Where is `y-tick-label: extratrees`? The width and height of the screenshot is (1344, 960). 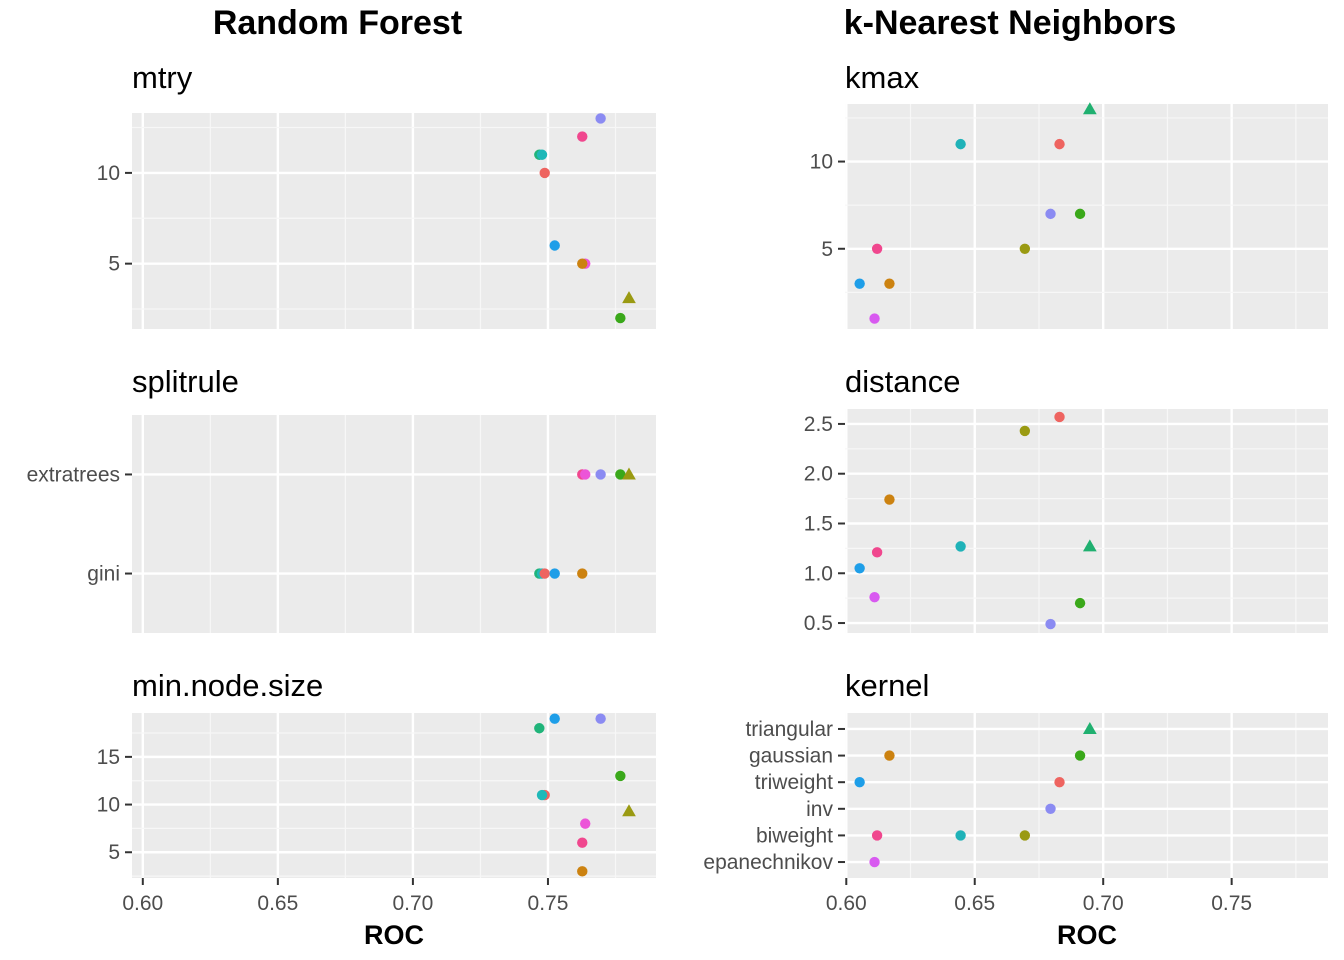
y-tick-label: extratrees is located at coordinates (73, 474).